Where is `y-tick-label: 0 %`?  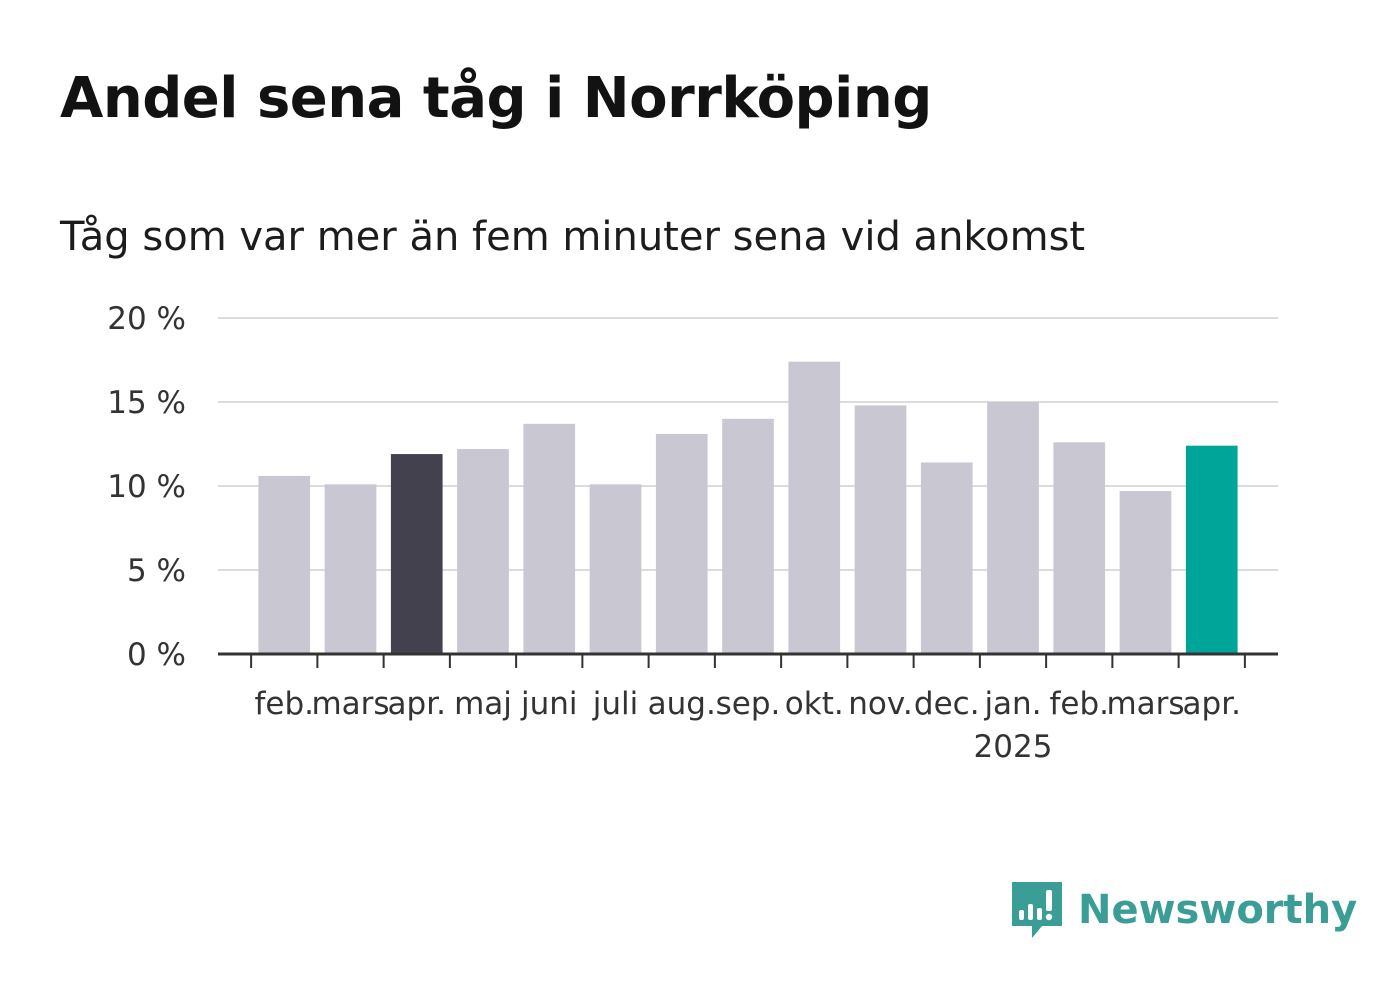
y-tick-label: 0 % is located at coordinates (156, 655).